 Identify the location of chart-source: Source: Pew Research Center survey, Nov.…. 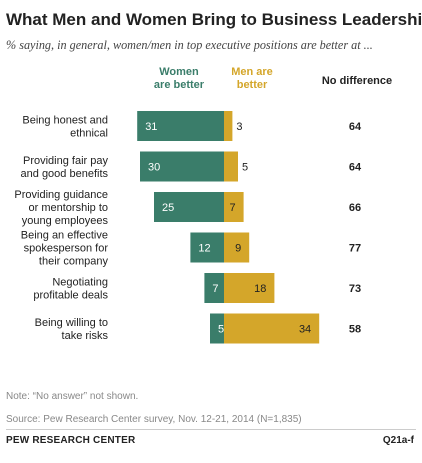
(154, 419).